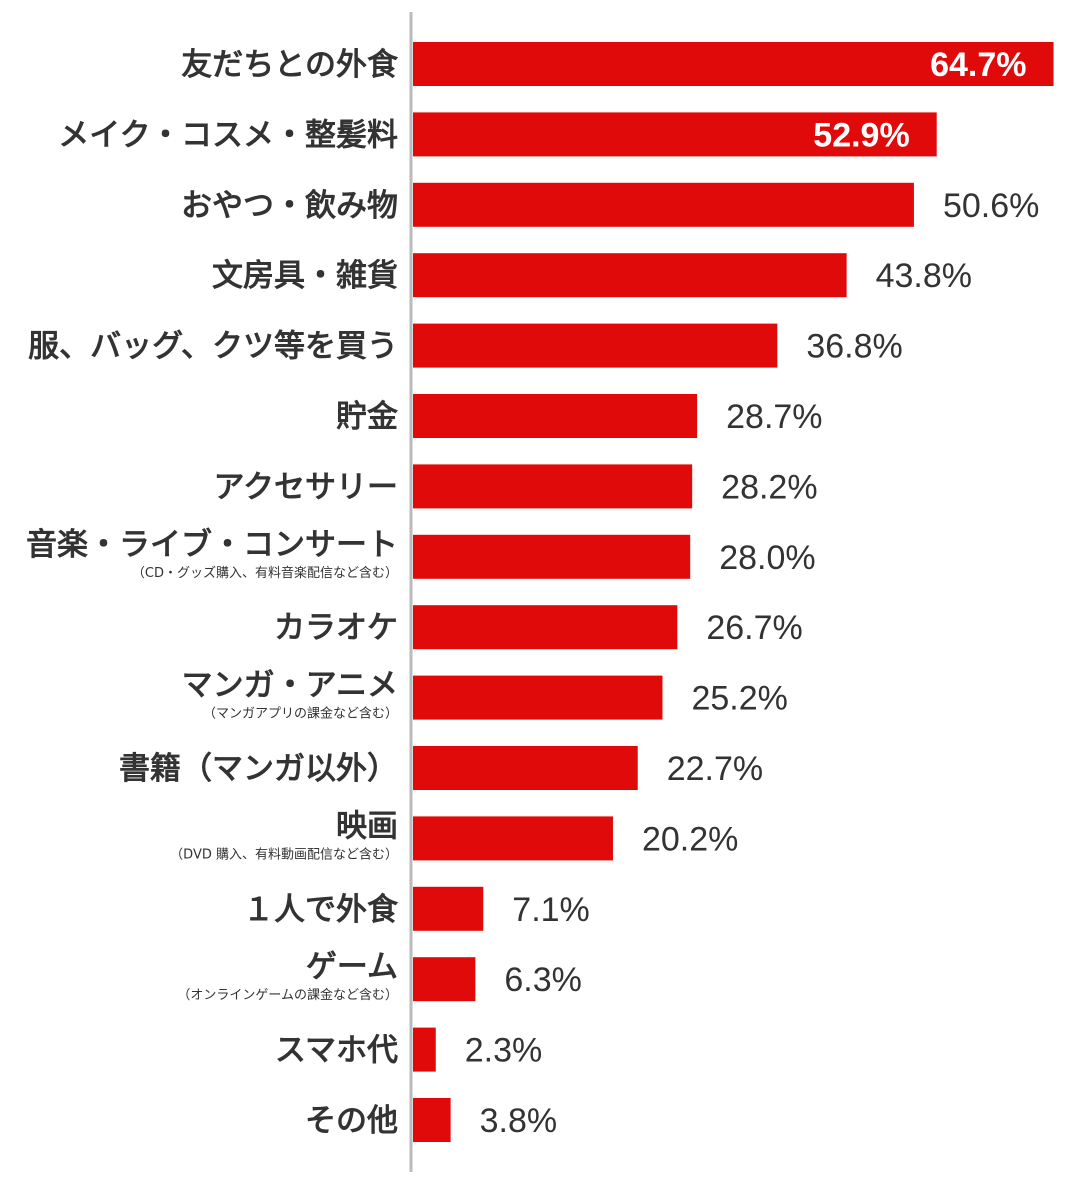 This screenshot has width=1076, height=1180. I want to click on category-sublabel-10: （マンガアプリの課金など含む）, so click(300, 714).